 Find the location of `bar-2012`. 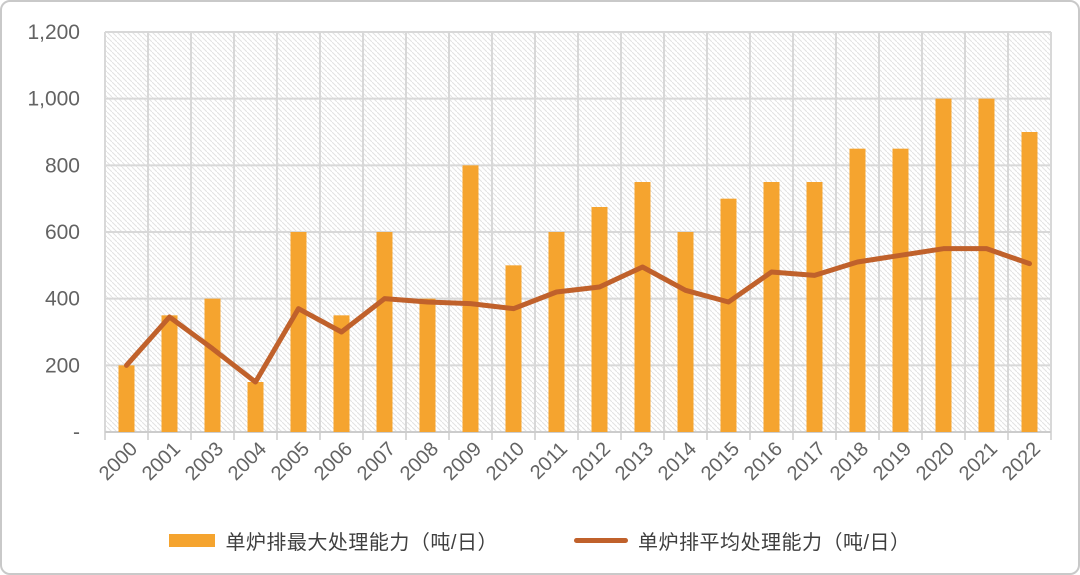

bar-2012 is located at coordinates (599, 319).